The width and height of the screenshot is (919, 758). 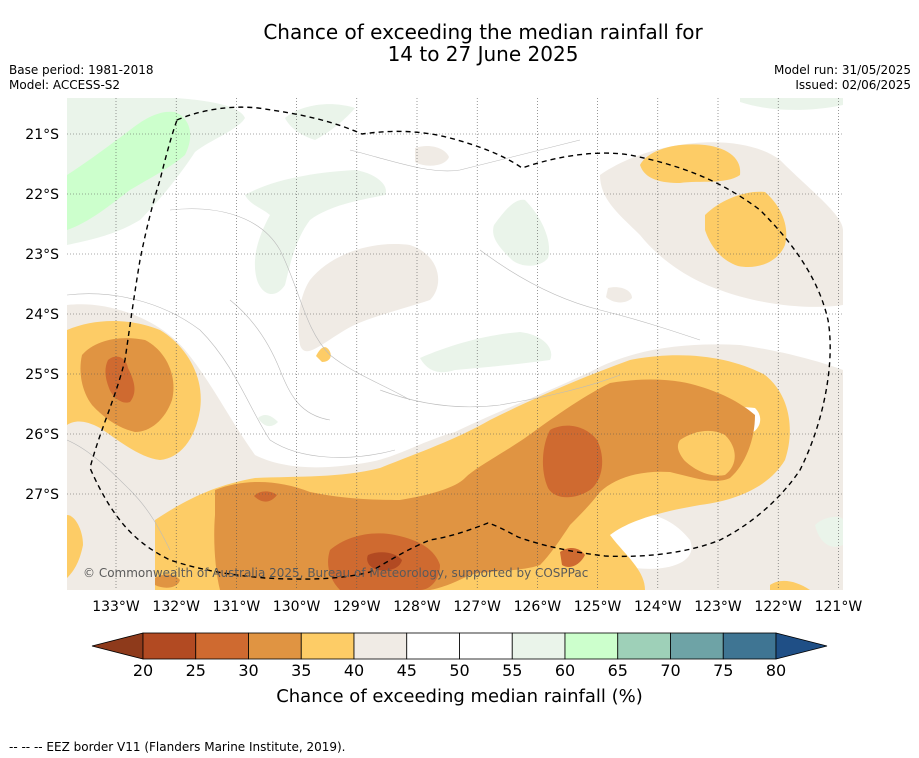 I want to click on colorbar-tick-label: 70, so click(x=670, y=670).